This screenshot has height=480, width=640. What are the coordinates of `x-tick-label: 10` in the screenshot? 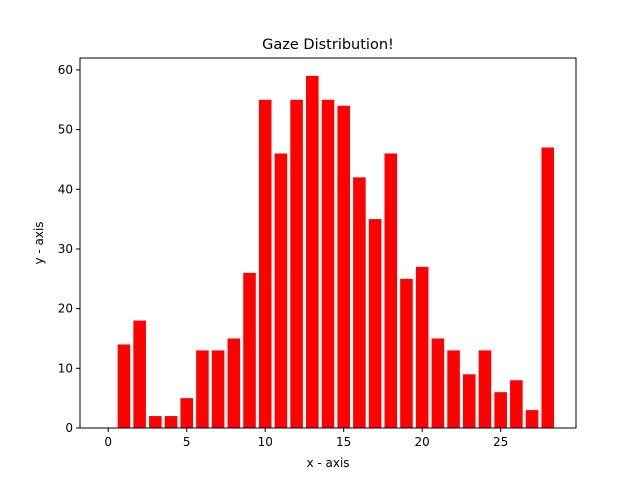 It's located at (265, 442).